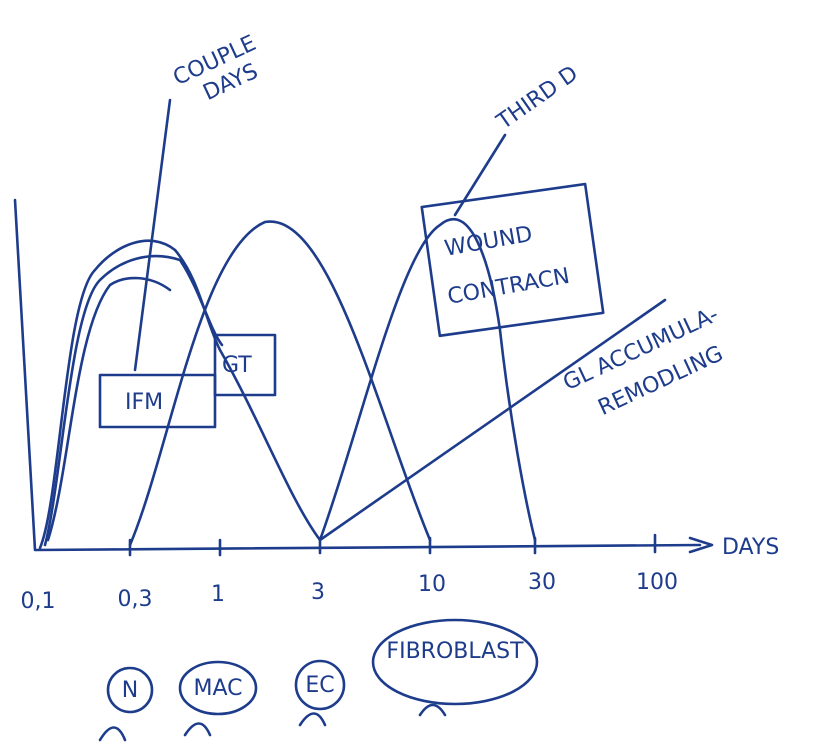 Image resolution: width=827 pixels, height=747 pixels. Describe the element at coordinates (152, 235) in the screenshot. I see `pointer-line` at that location.